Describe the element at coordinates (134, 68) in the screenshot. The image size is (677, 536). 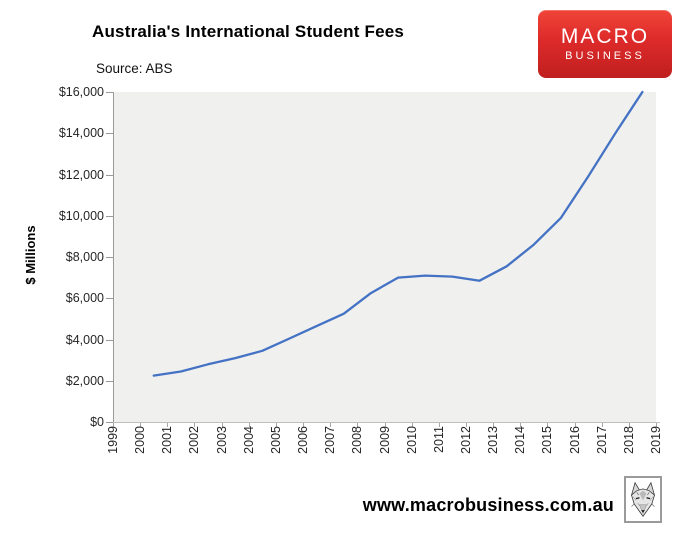
I see `chart-source: Source: ABS` at that location.